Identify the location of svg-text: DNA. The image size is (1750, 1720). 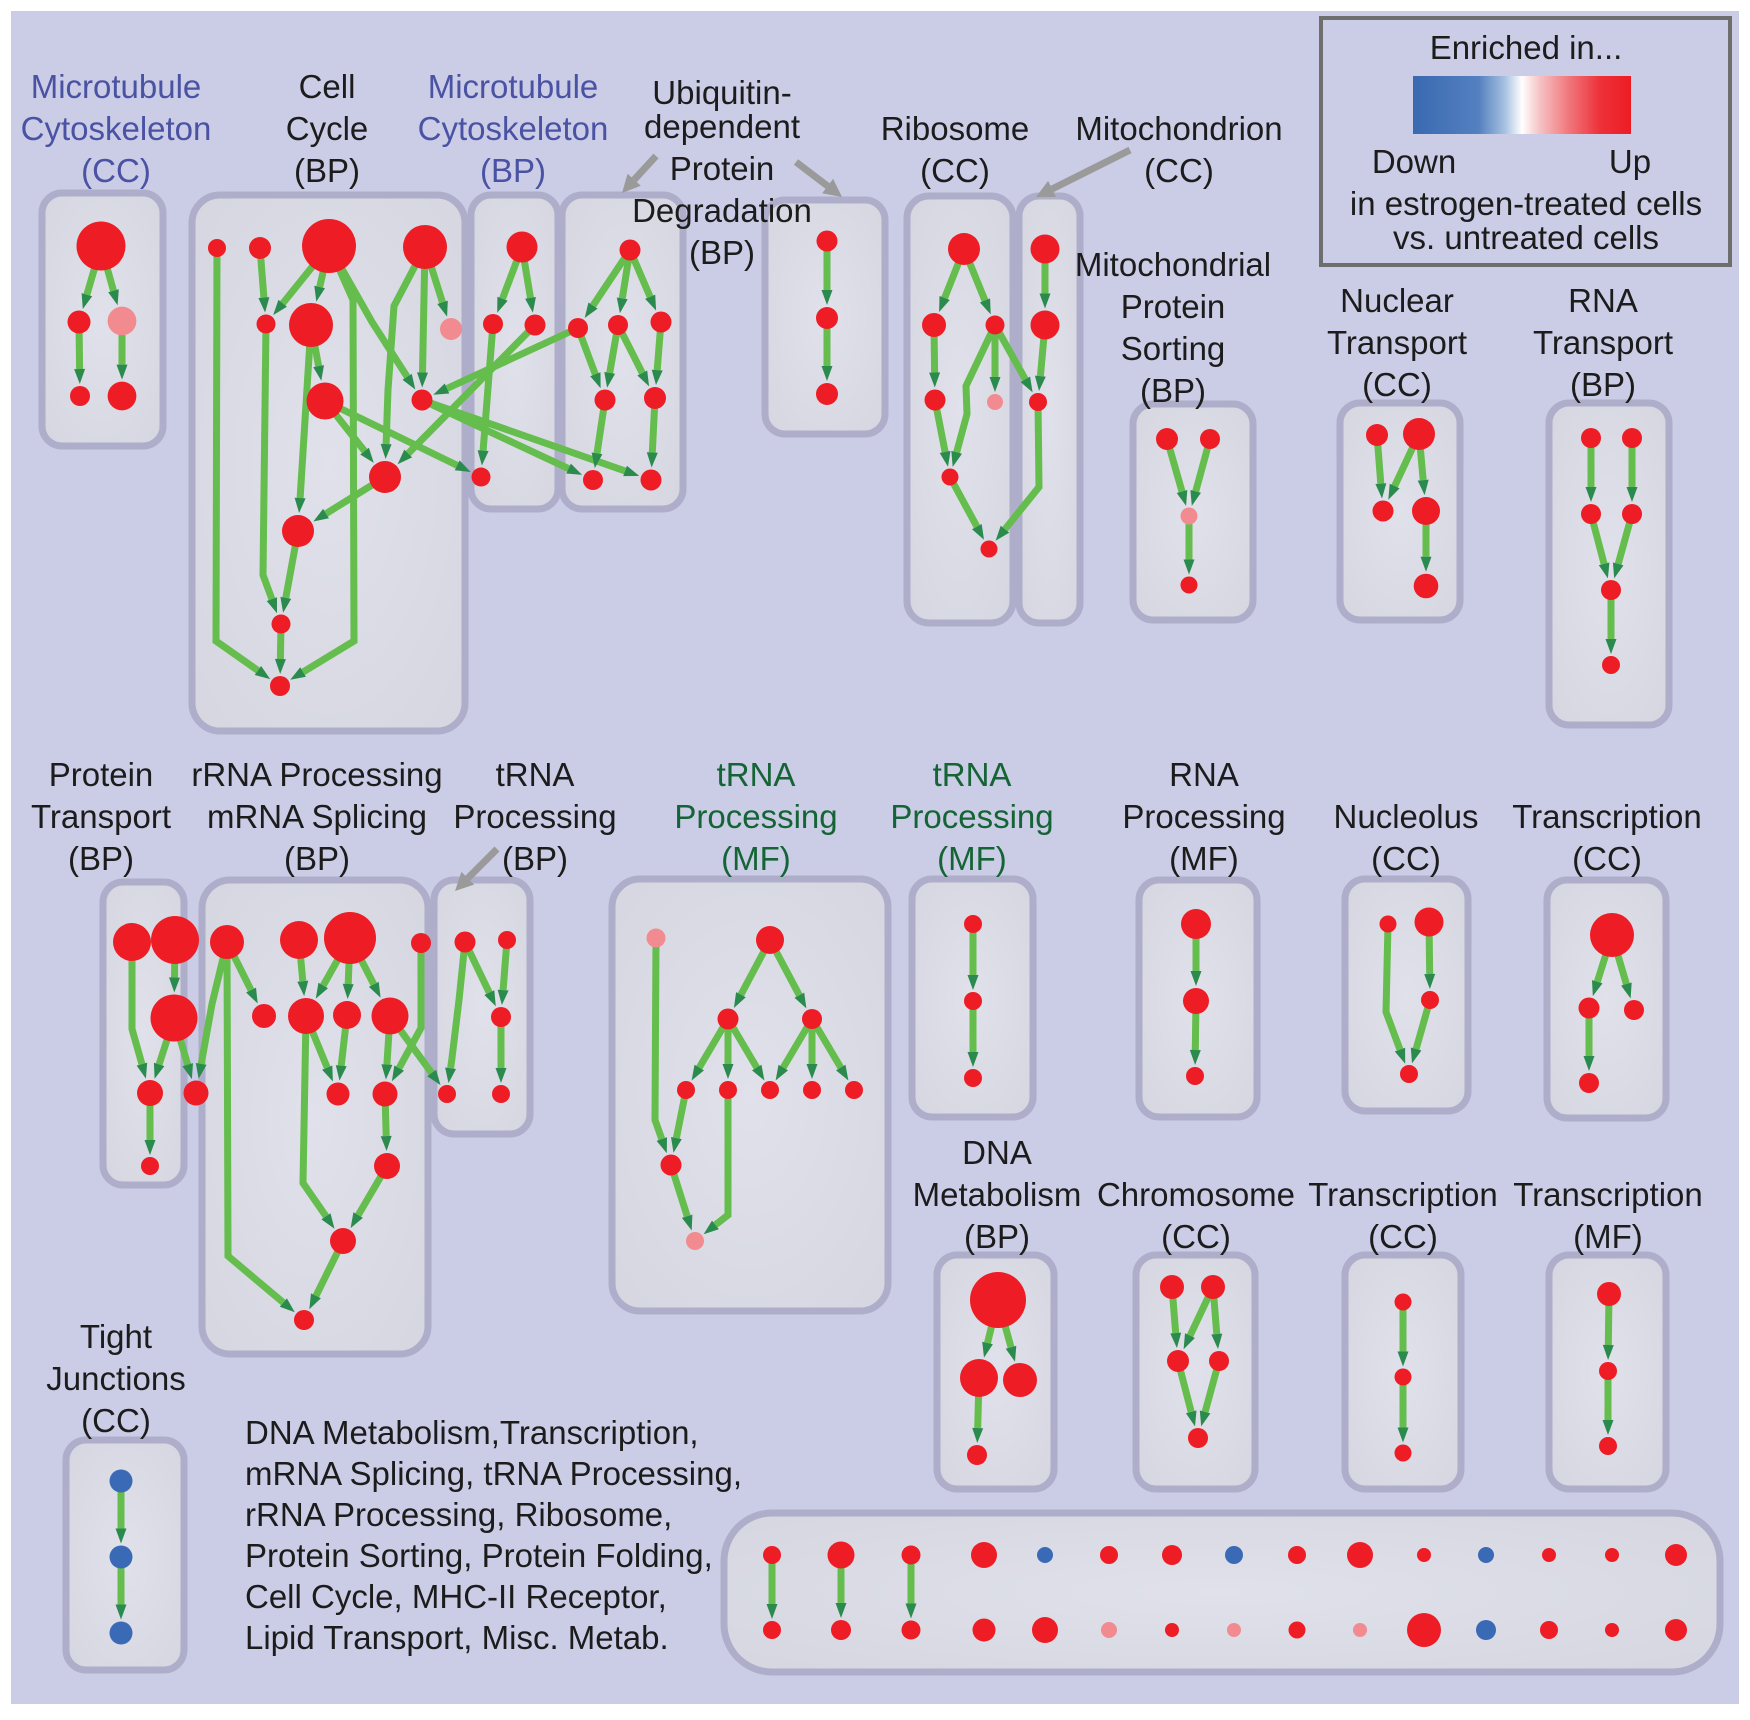
(997, 1152).